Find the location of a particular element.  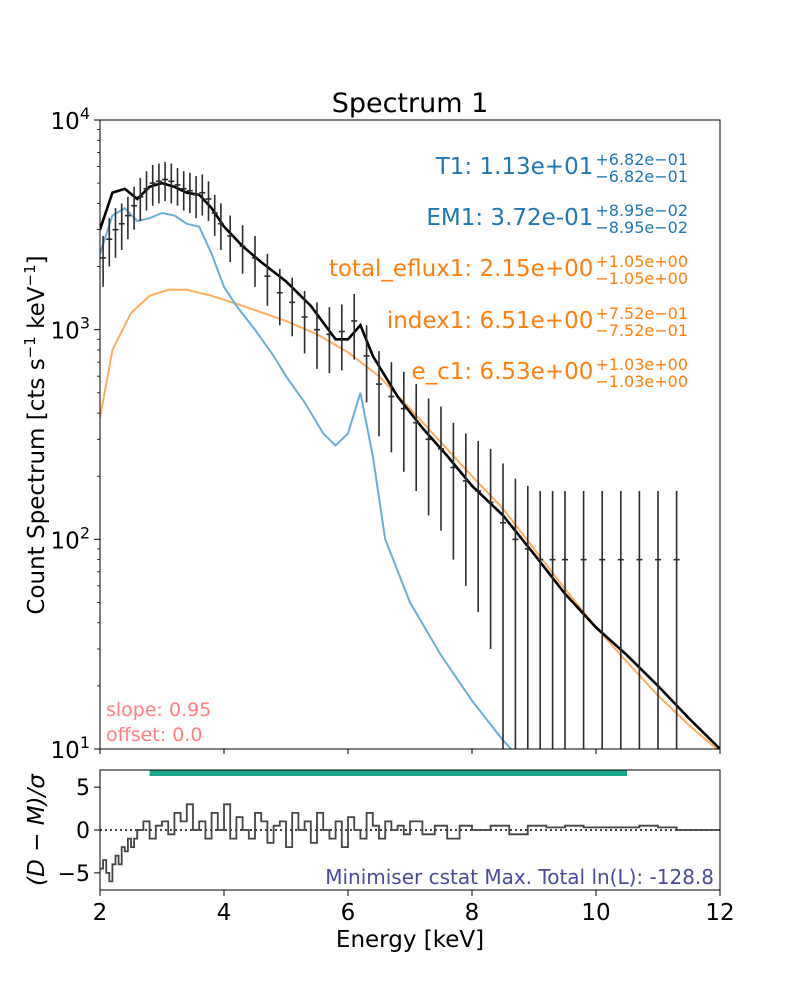

x-tick-label: 6 is located at coordinates (348, 913).